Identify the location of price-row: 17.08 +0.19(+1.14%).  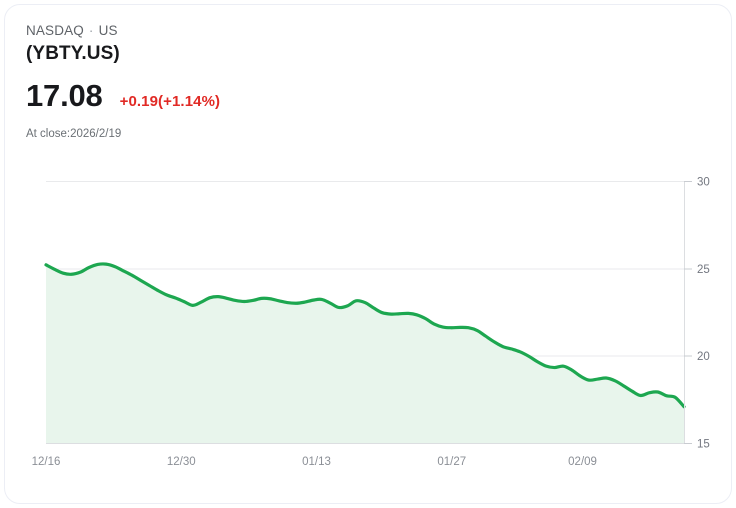
(346, 96).